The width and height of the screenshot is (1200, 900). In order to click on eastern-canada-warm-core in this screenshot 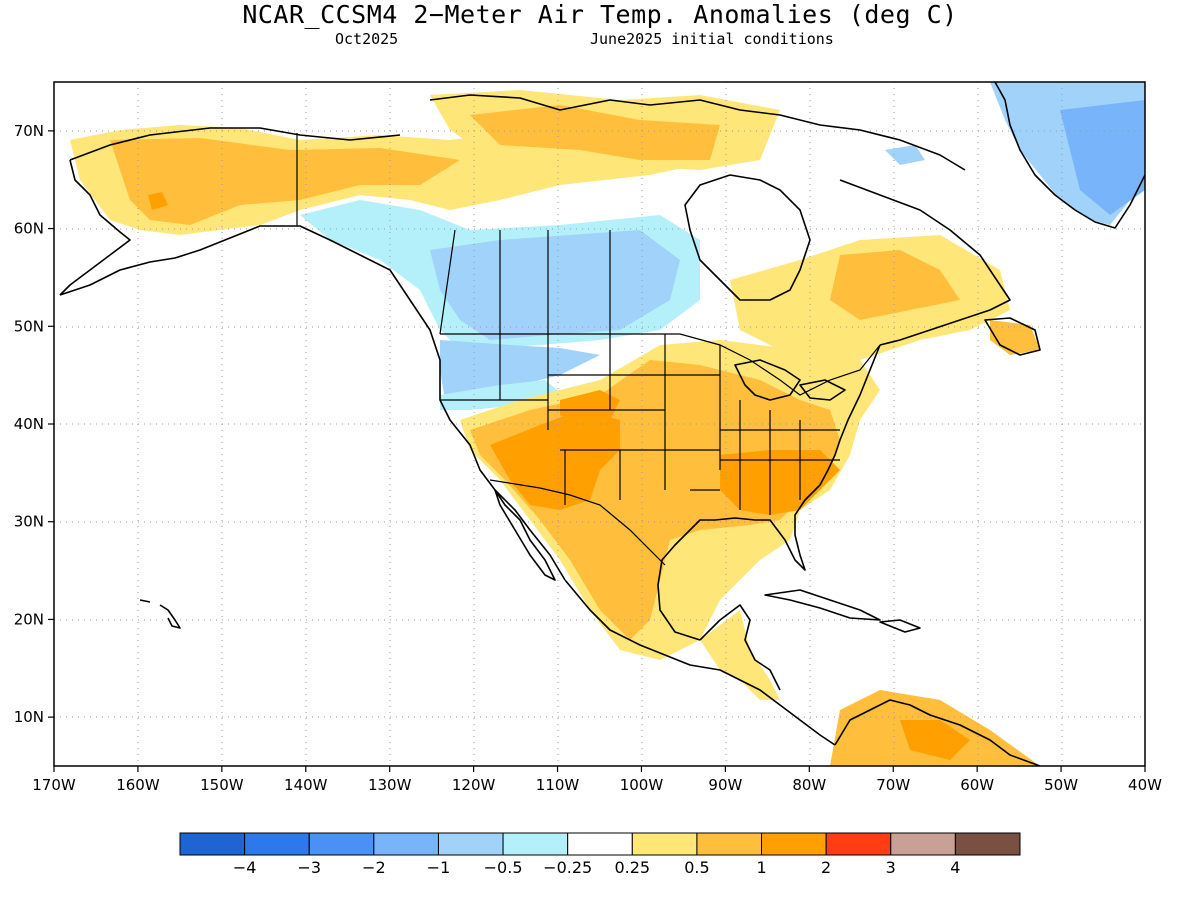, I will do `click(895, 285)`.